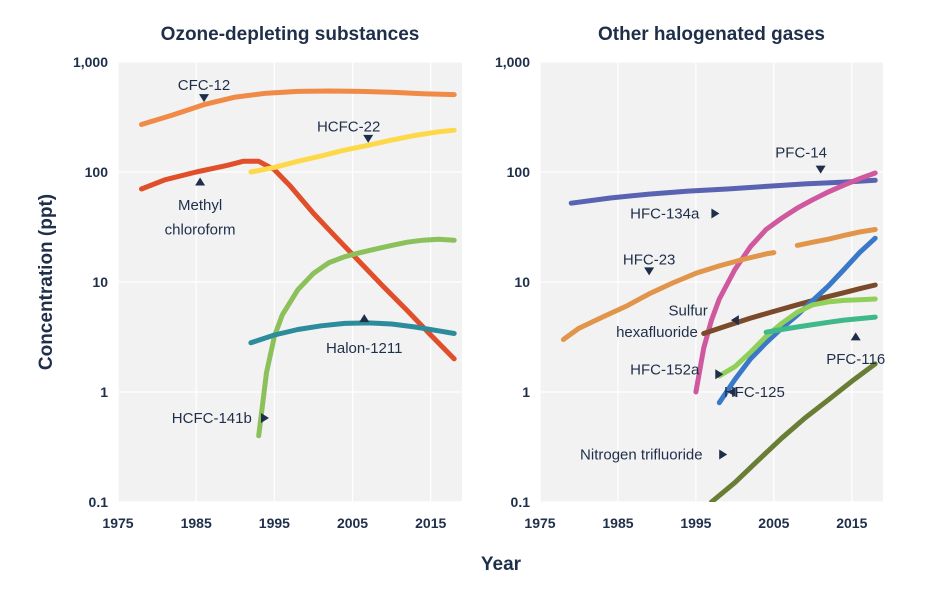 This screenshot has height=598, width=928. Describe the element at coordinates (200, 205) in the screenshot. I see `series-label: Methyl` at that location.